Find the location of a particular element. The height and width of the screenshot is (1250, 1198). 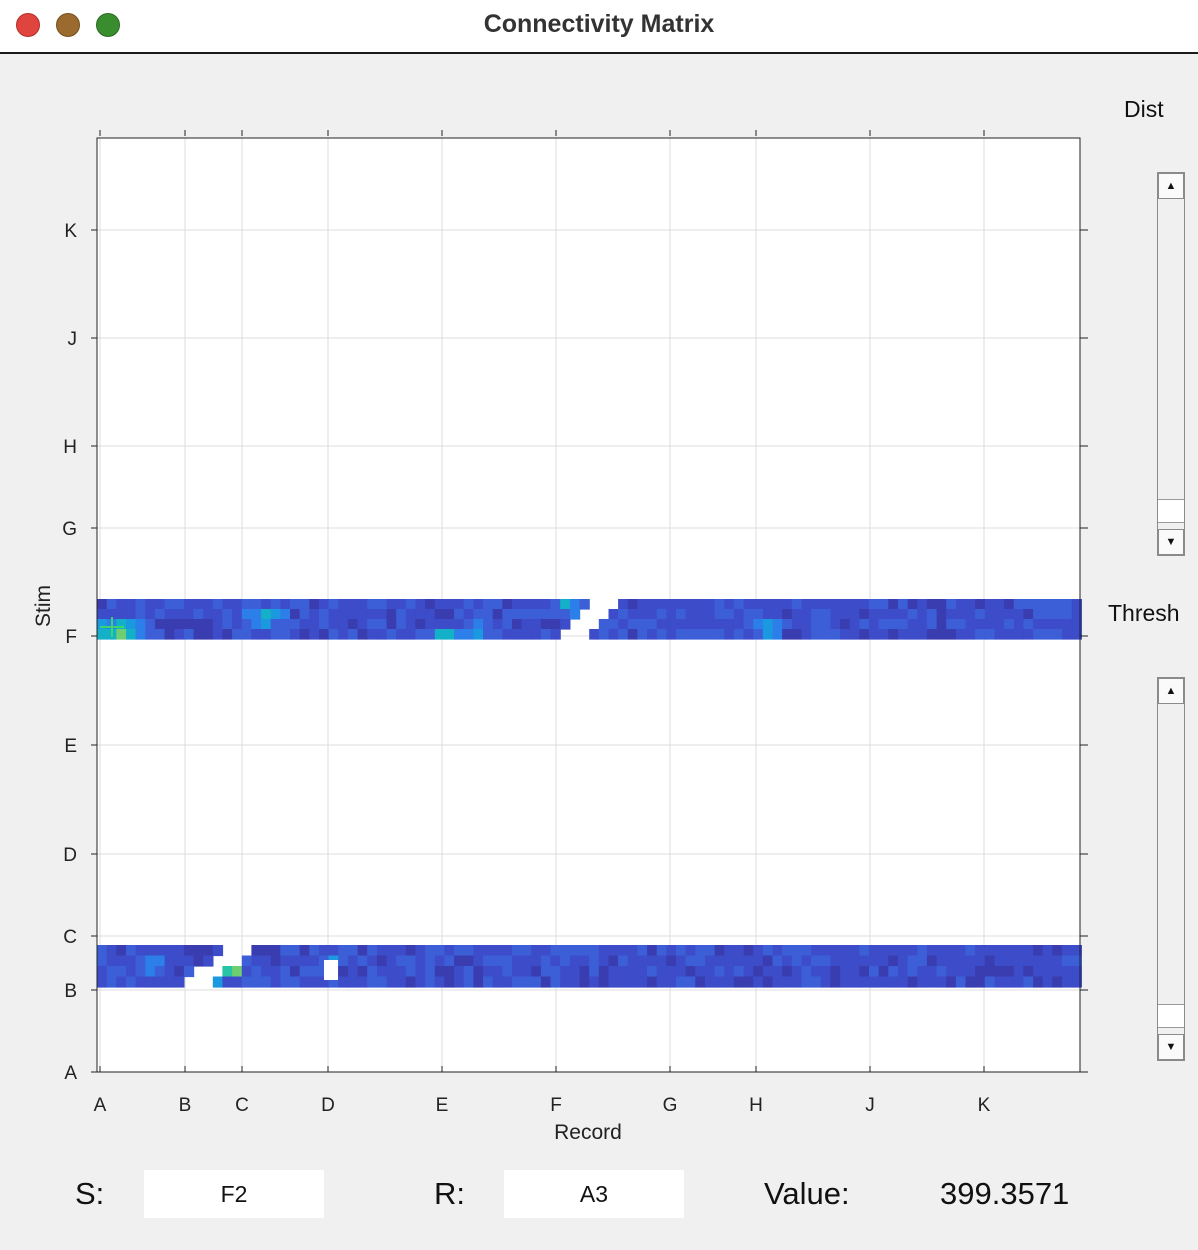

x-tick-label: D is located at coordinates (328, 1105).